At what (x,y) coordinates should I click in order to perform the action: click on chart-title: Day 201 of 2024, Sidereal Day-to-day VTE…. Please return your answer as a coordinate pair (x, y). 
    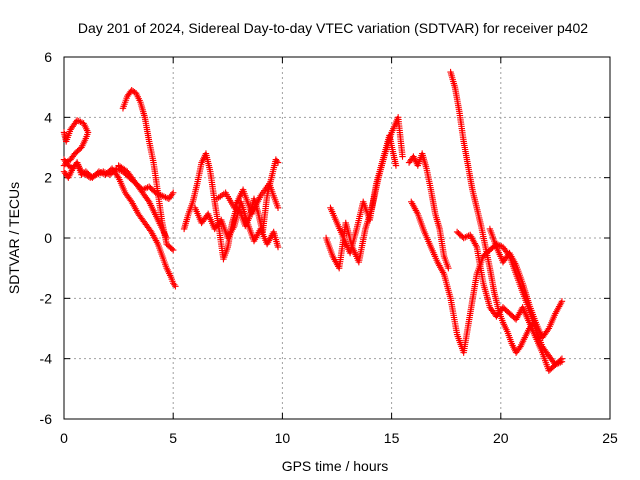
    Looking at the image, I should click on (333, 28).